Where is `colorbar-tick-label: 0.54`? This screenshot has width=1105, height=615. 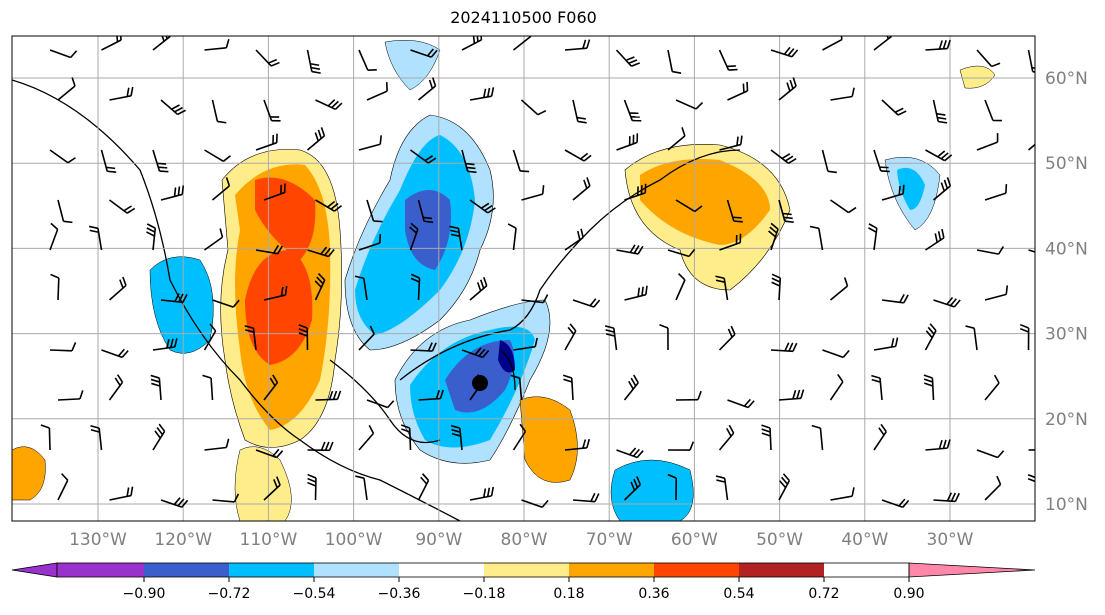
colorbar-tick-label: 0.54 is located at coordinates (738, 594).